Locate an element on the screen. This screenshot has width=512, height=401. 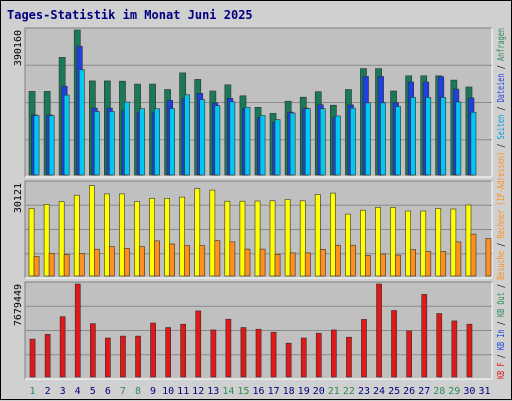
x-tick-day-18: 18 is located at coordinates (289, 391).